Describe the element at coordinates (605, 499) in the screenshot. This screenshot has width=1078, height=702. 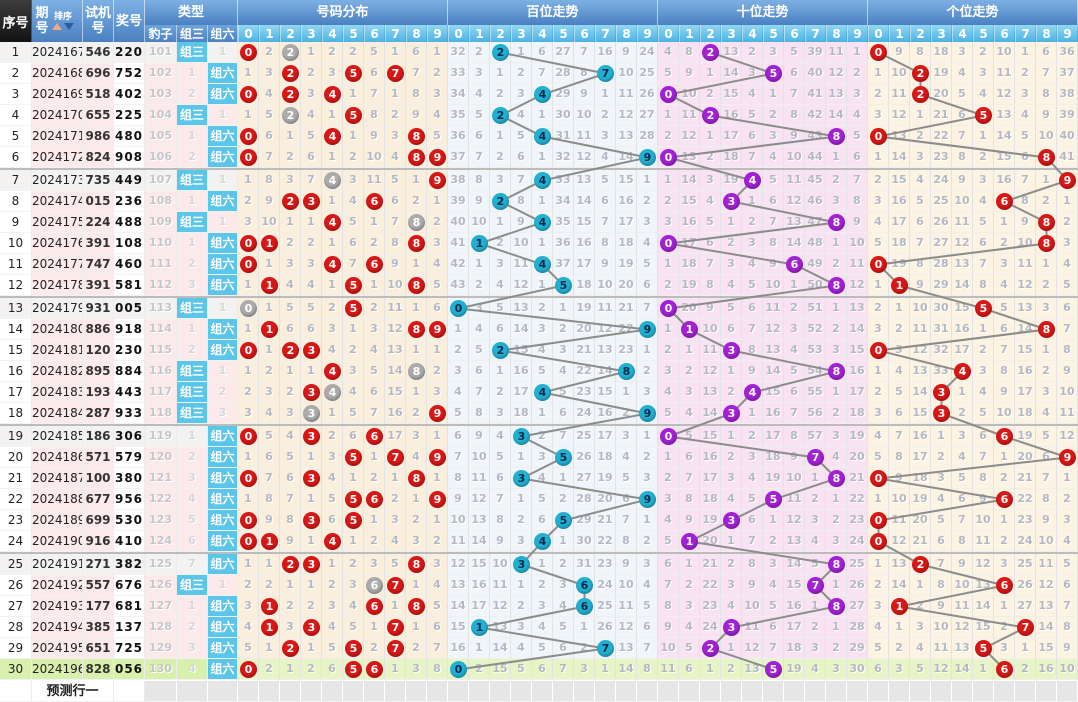
I see `miss-cell: 20` at that location.